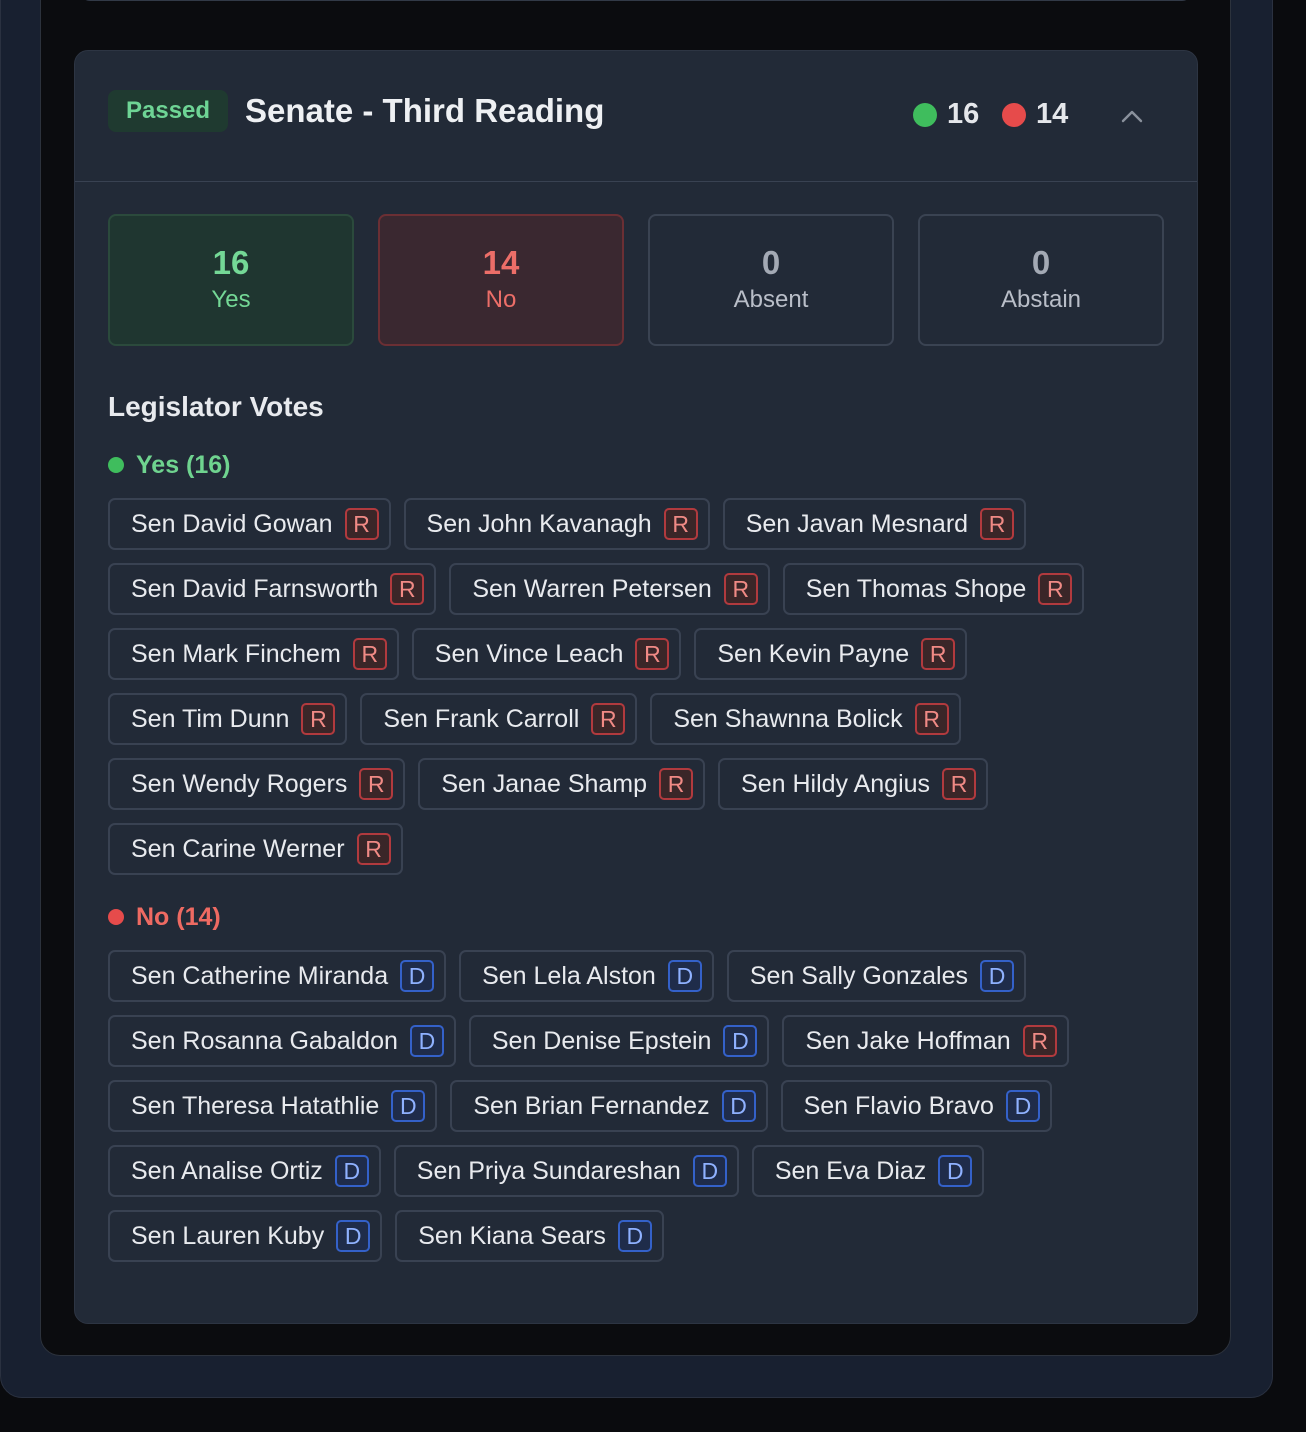 The height and width of the screenshot is (1432, 1306). Describe the element at coordinates (501, 299) in the screenshot. I see `summary-no-label: No` at that location.